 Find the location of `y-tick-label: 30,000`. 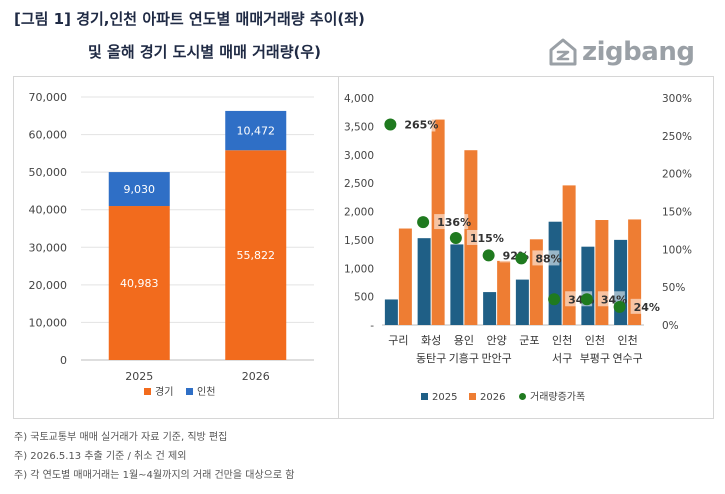

y-tick-label: 30,000 is located at coordinates (48, 247).